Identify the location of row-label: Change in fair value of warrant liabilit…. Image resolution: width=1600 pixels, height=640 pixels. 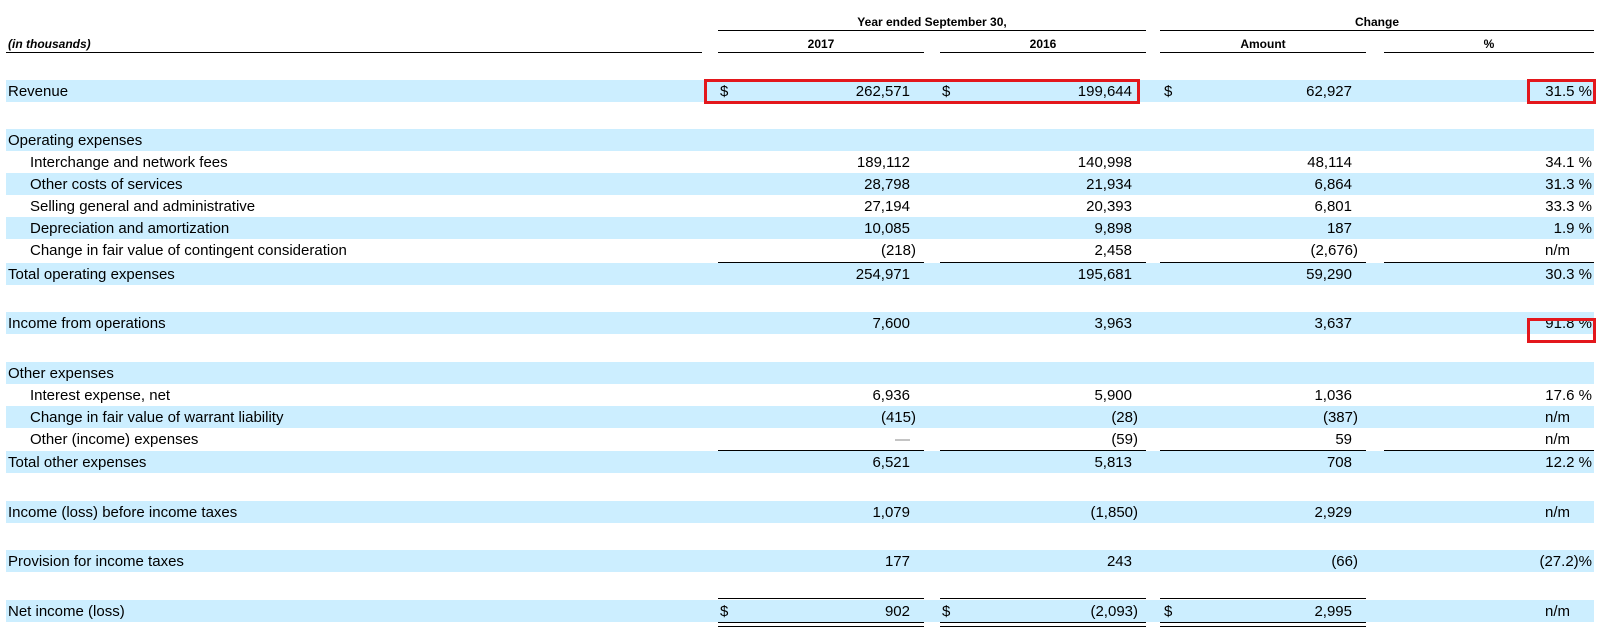
(157, 417).